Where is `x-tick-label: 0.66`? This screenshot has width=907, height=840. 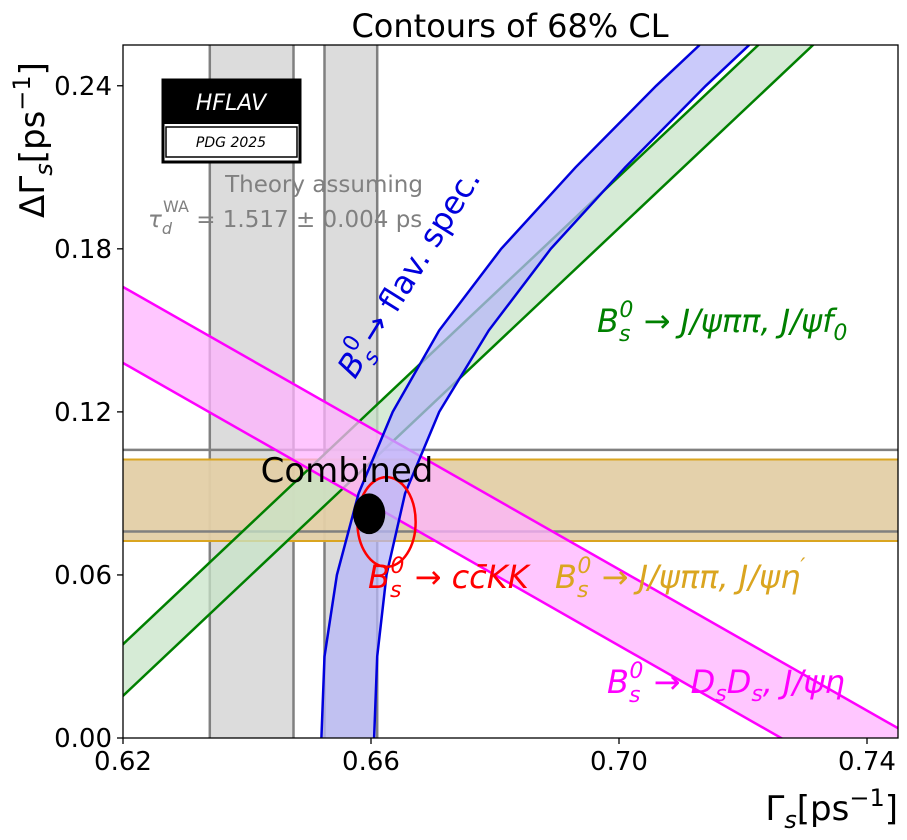 x-tick-label: 0.66 is located at coordinates (371, 762).